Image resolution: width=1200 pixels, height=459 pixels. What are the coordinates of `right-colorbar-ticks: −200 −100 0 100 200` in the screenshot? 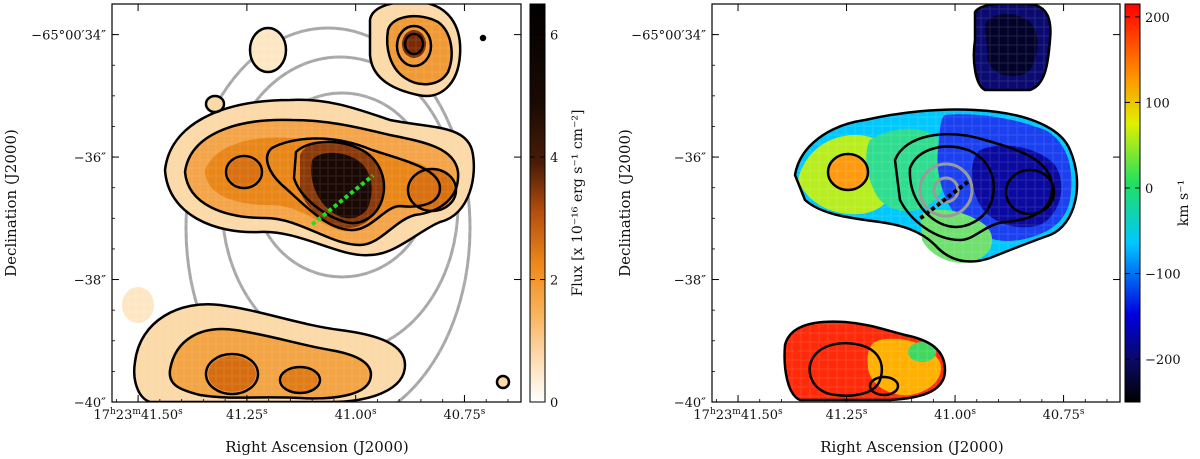 It's located at (1153, 189).